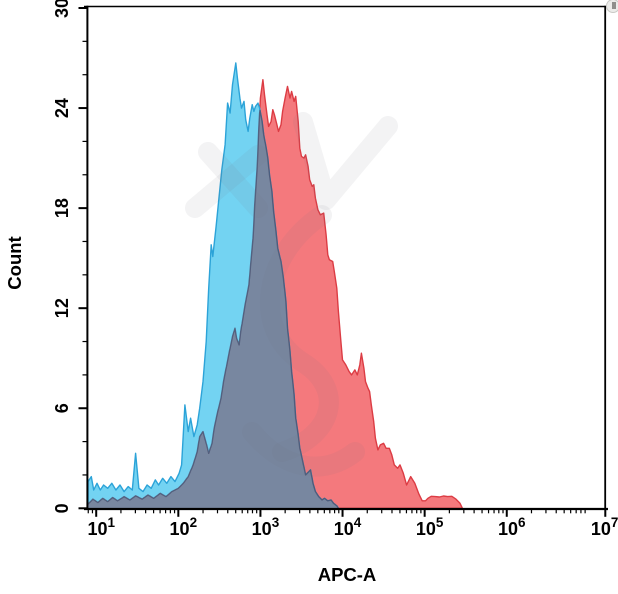 This screenshot has height=594, width=618. Describe the element at coordinates (336, 511) in the screenshot. I see `x-axis-minor-tick-marks` at that location.